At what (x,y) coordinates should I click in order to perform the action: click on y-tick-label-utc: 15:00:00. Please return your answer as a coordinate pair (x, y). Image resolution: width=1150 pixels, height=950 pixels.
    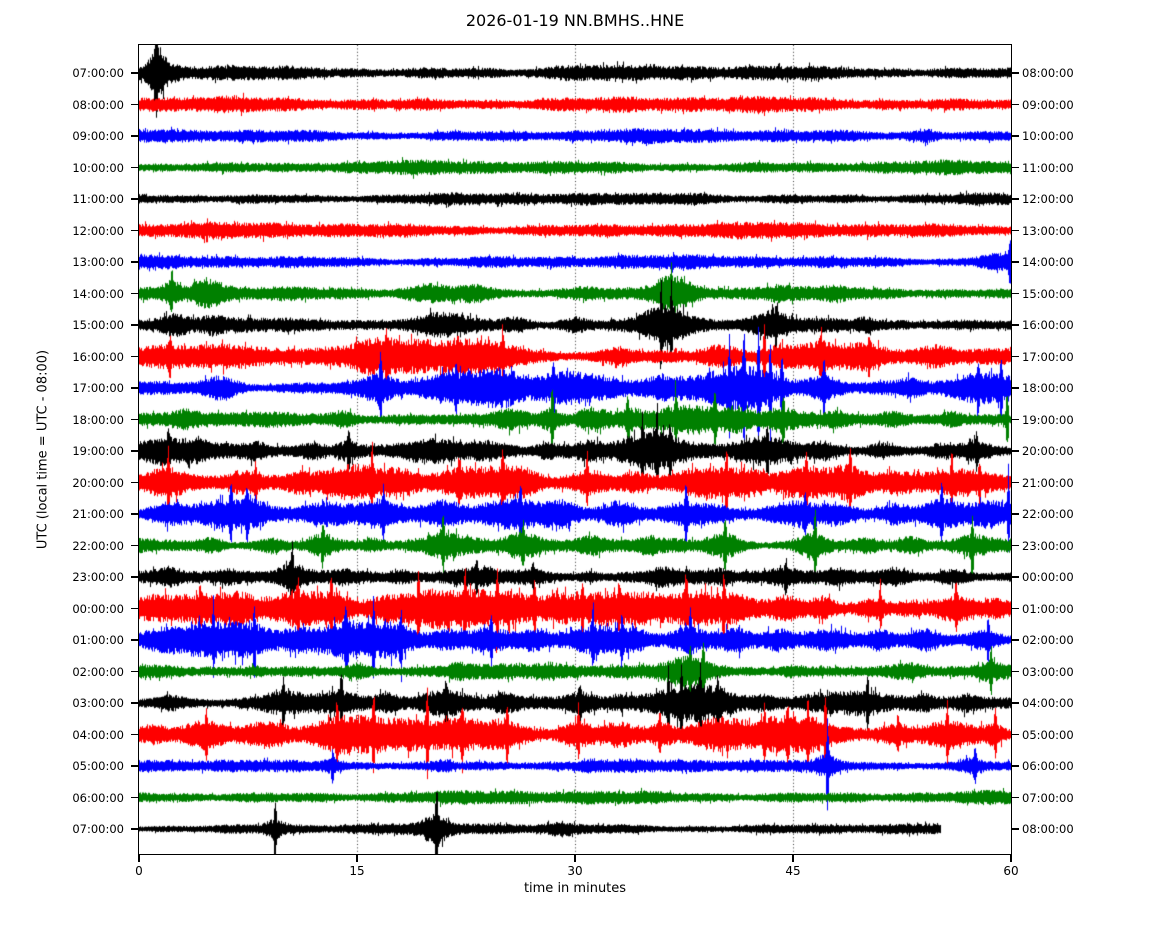
    Looking at the image, I should click on (98, 325).